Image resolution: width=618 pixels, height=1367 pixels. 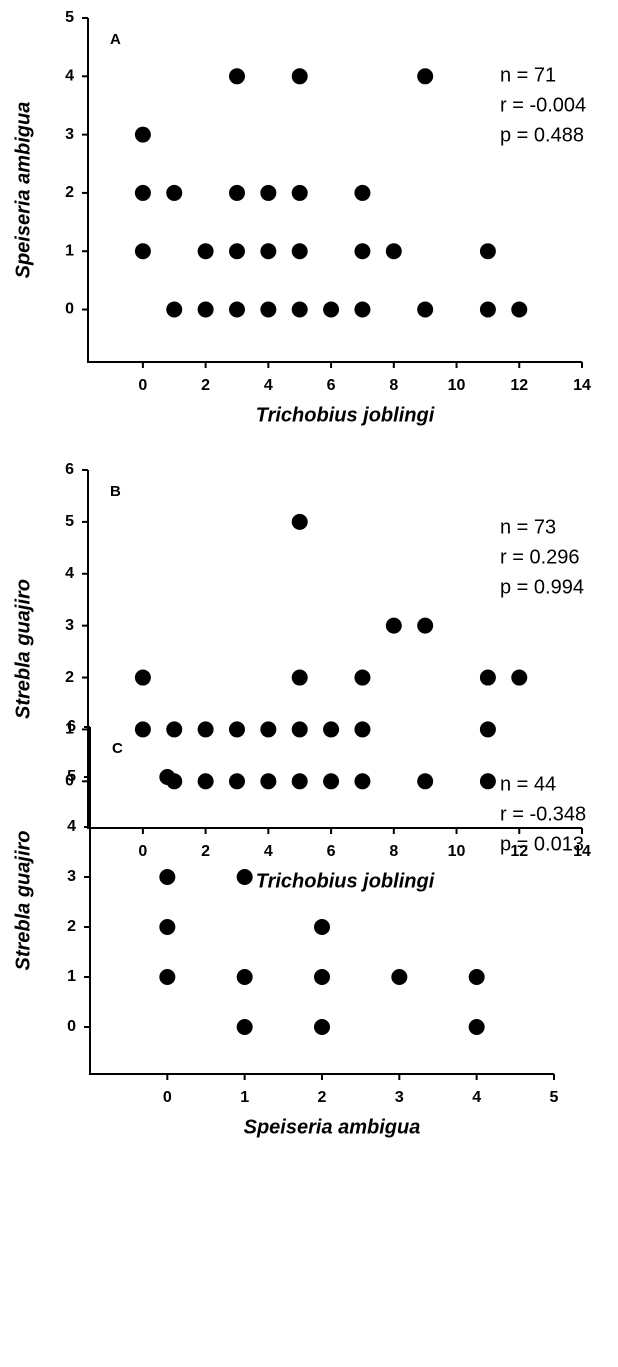 I want to click on panel-label: B, so click(x=115, y=491).